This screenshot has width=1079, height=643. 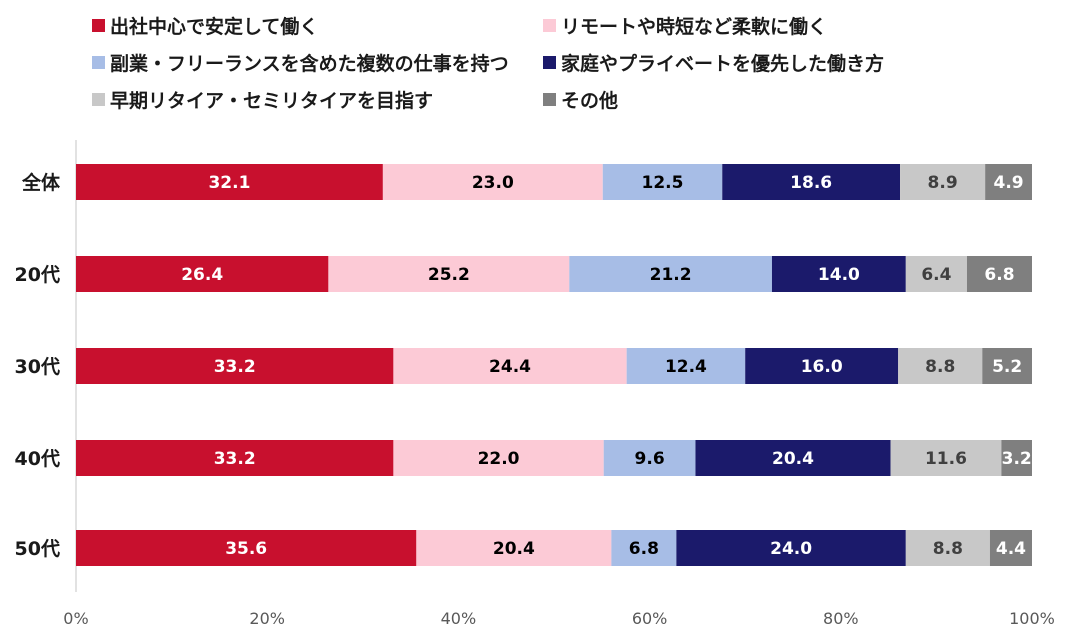 What do you see at coordinates (309, 63) in the screenshot?
I see `legend-label: 副業・フリーランスを含めた複数の仕事を持つ` at bounding box center [309, 63].